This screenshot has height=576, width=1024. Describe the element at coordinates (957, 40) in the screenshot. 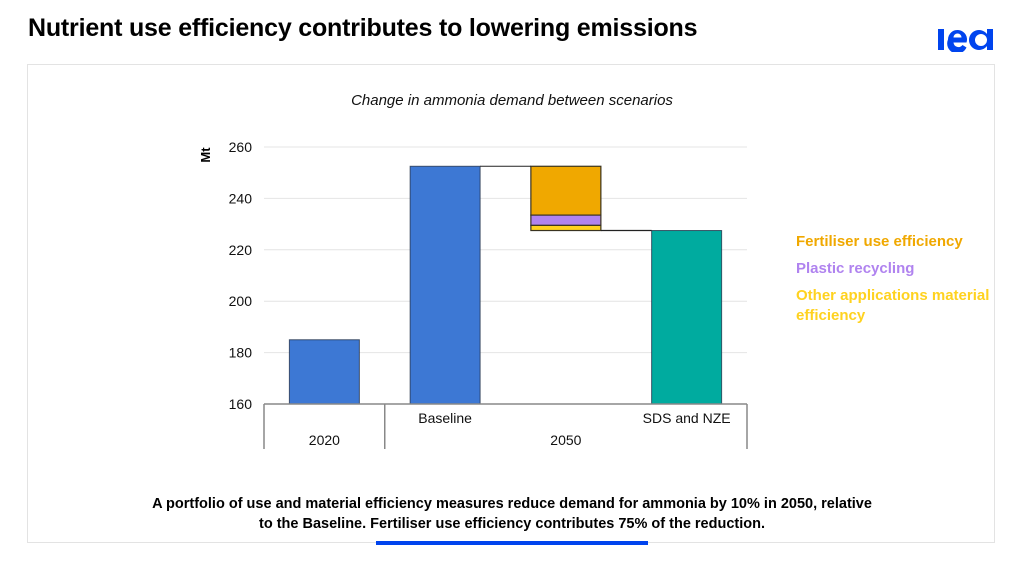

I see `logo-e-glyph` at that location.